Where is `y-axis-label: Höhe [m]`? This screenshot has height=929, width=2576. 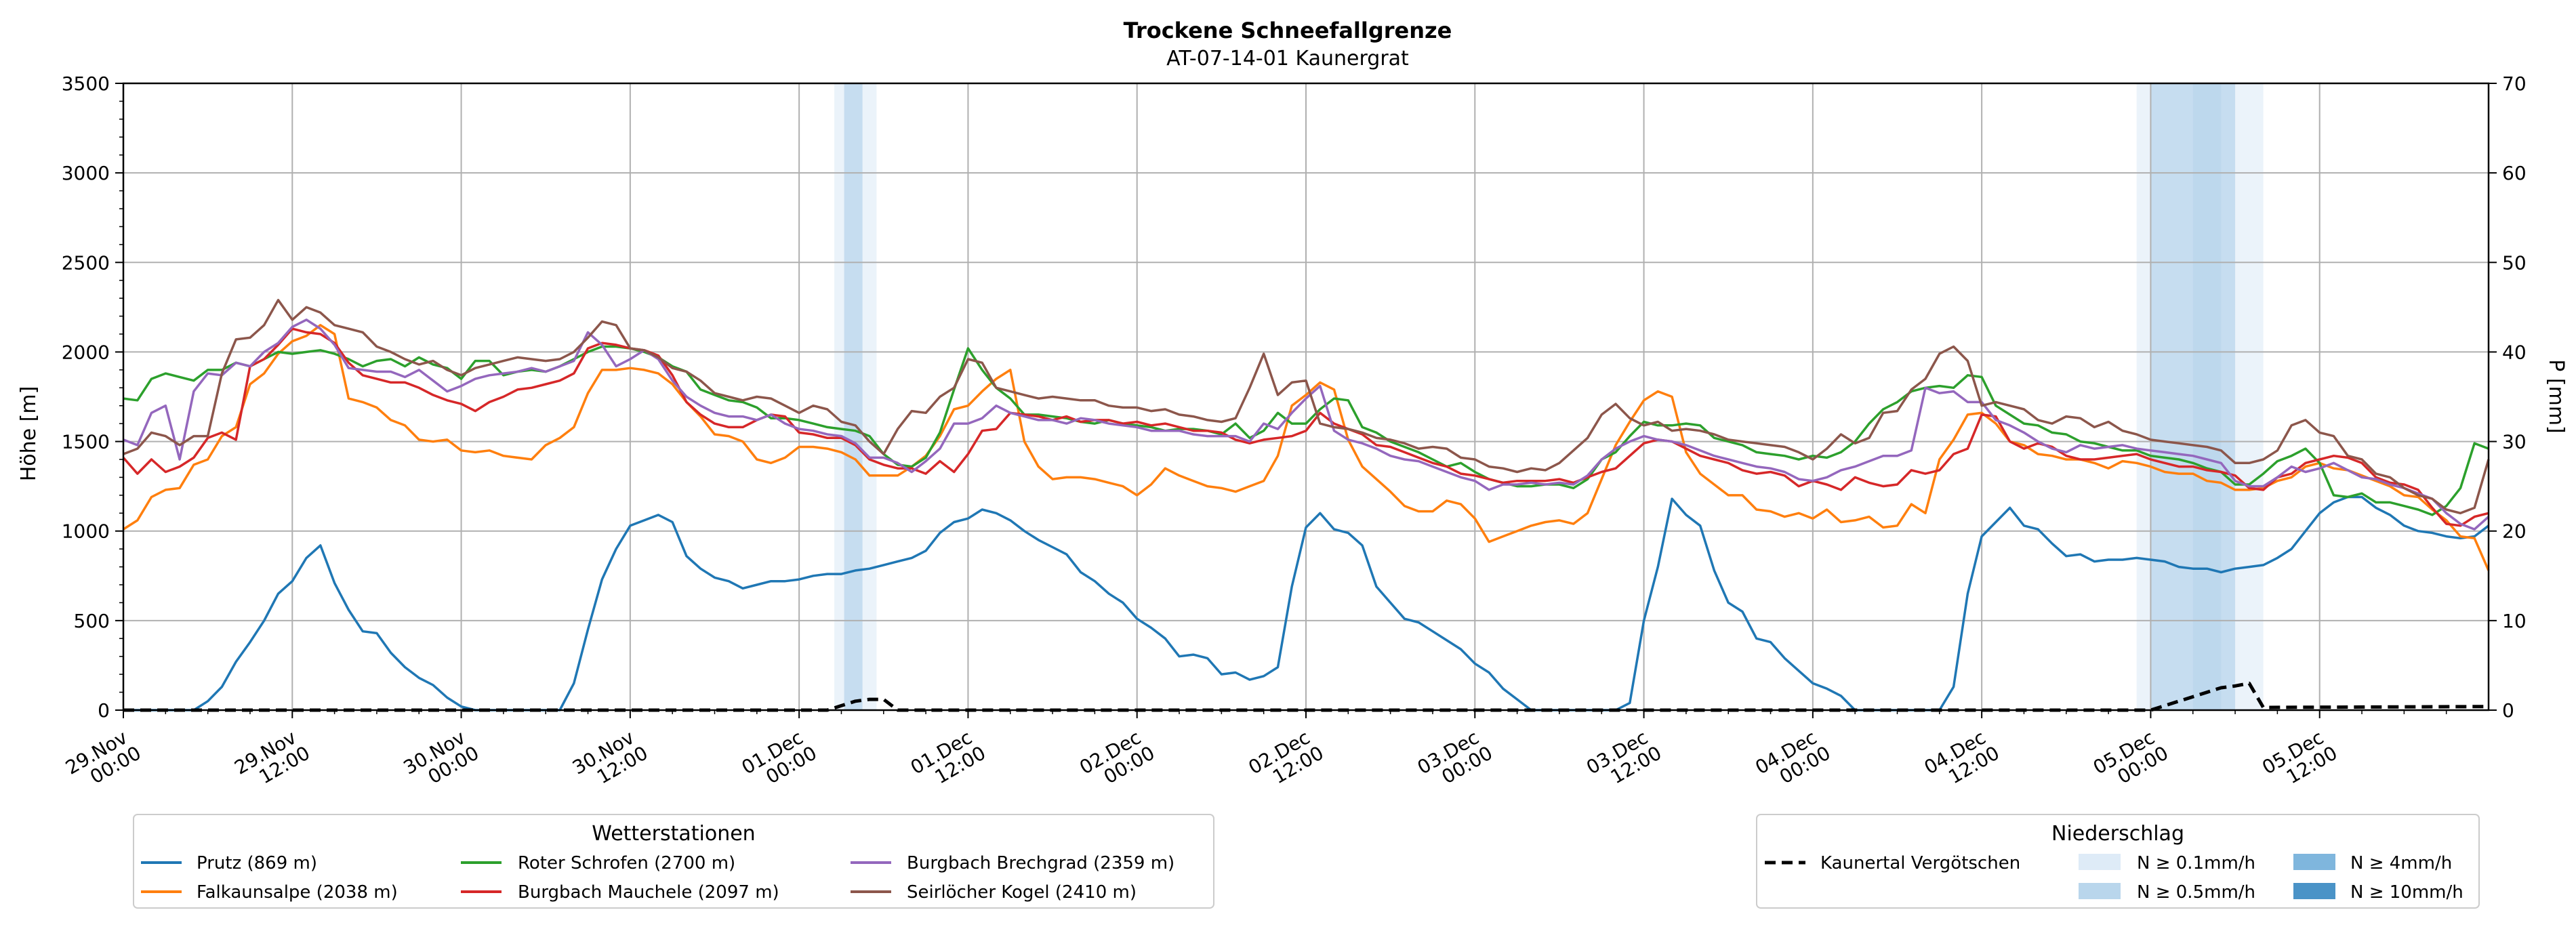 y-axis-label: Höhe [m] is located at coordinates (29, 434).